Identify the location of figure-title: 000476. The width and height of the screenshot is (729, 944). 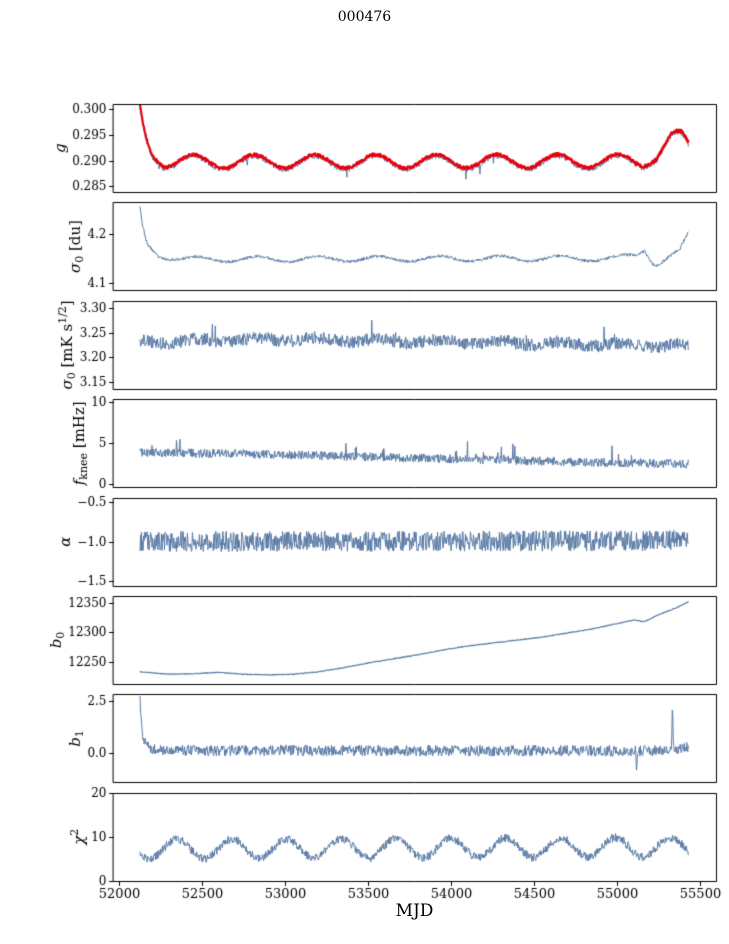
(364, 17).